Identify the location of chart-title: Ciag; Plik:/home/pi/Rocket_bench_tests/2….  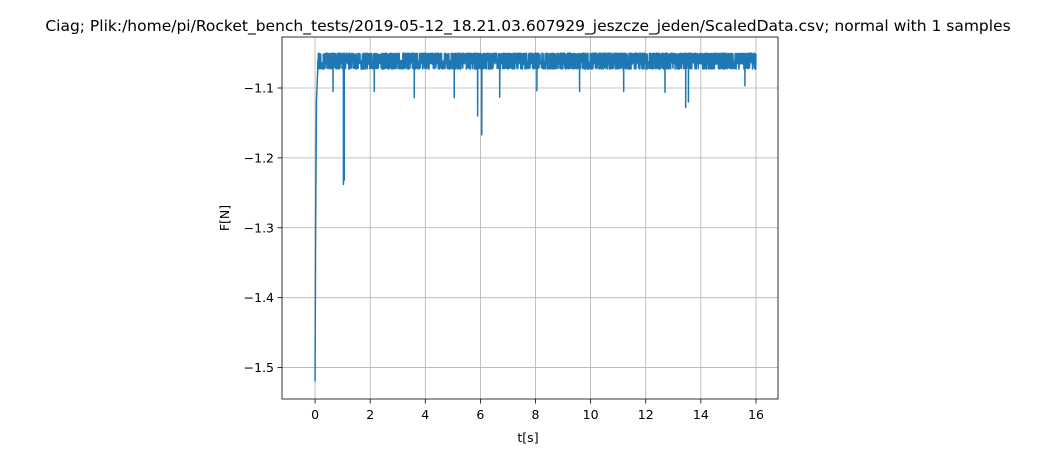
(527, 26).